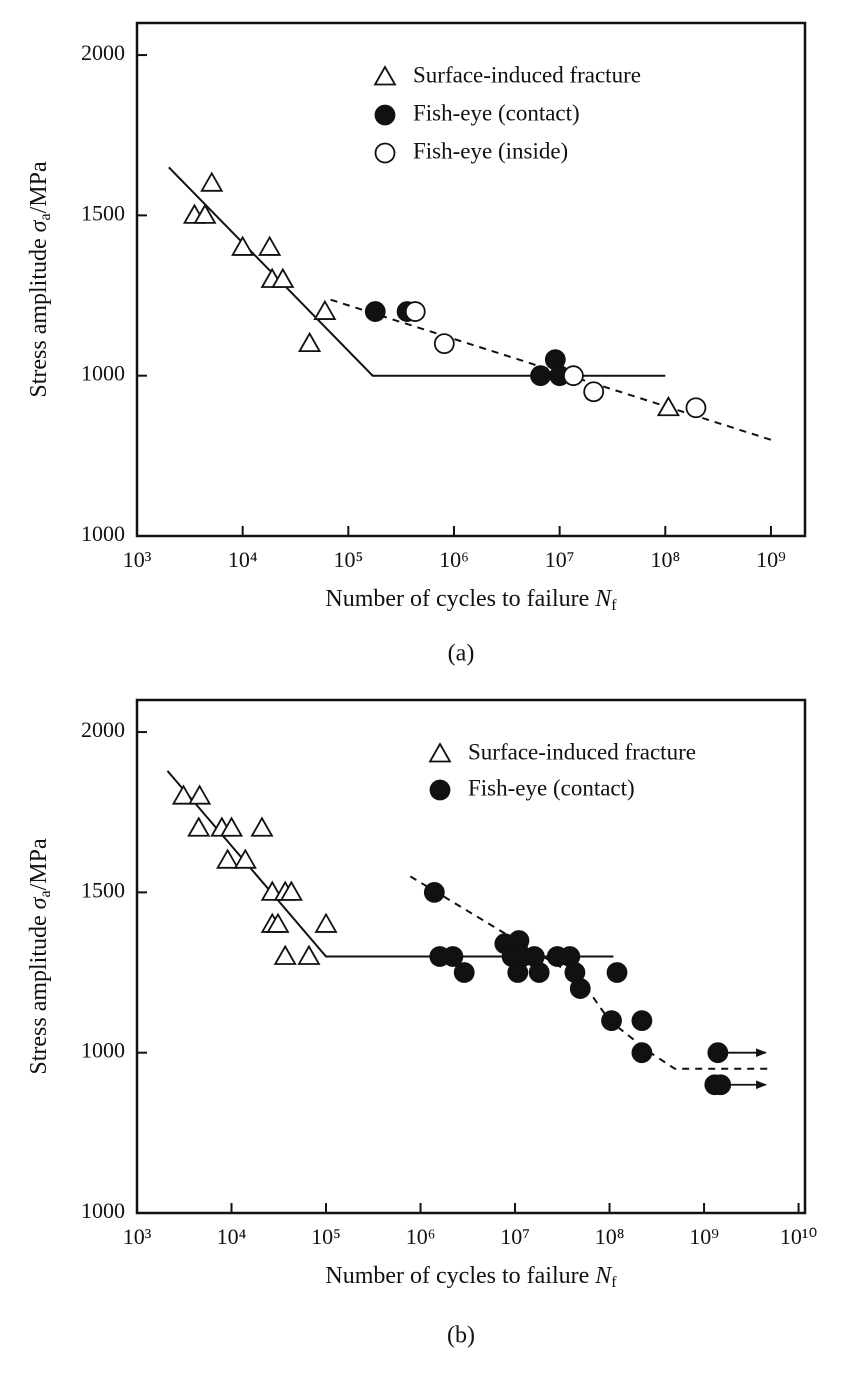 The width and height of the screenshot is (855, 1373). Describe the element at coordinates (417, 271) in the screenshot. I see `solid-line` at that location.